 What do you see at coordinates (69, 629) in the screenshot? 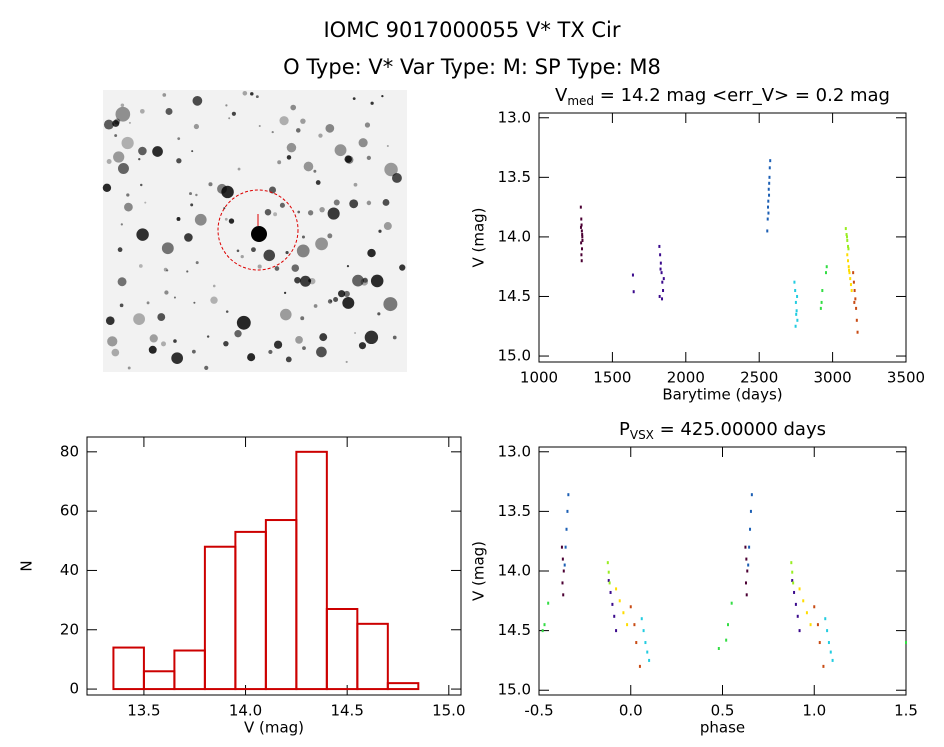
I see `y-tick-label: 20` at bounding box center [69, 629].